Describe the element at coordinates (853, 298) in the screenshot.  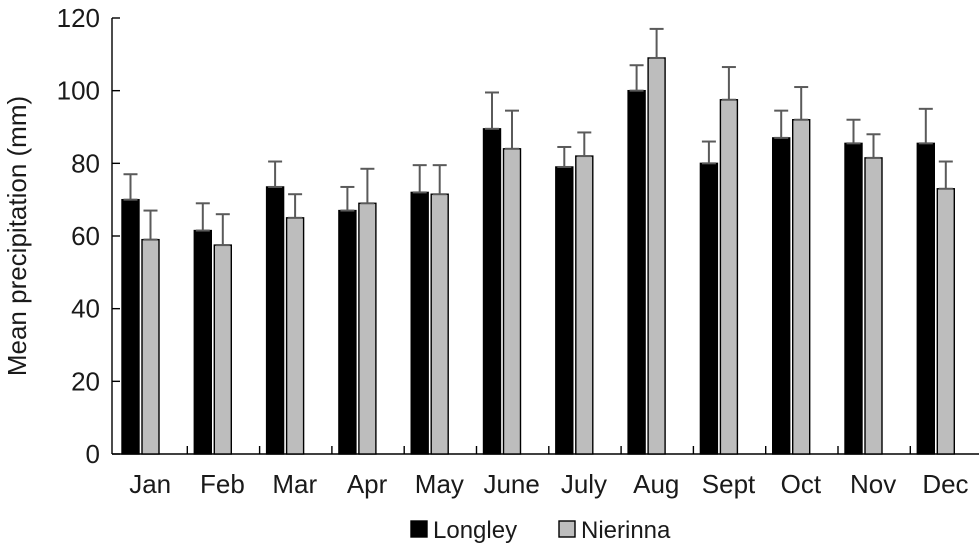
I see `bar-longley-nov` at that location.